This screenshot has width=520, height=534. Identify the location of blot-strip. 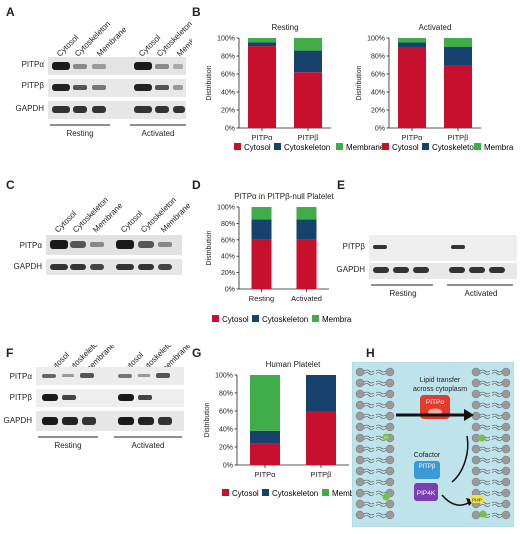
(117, 110).